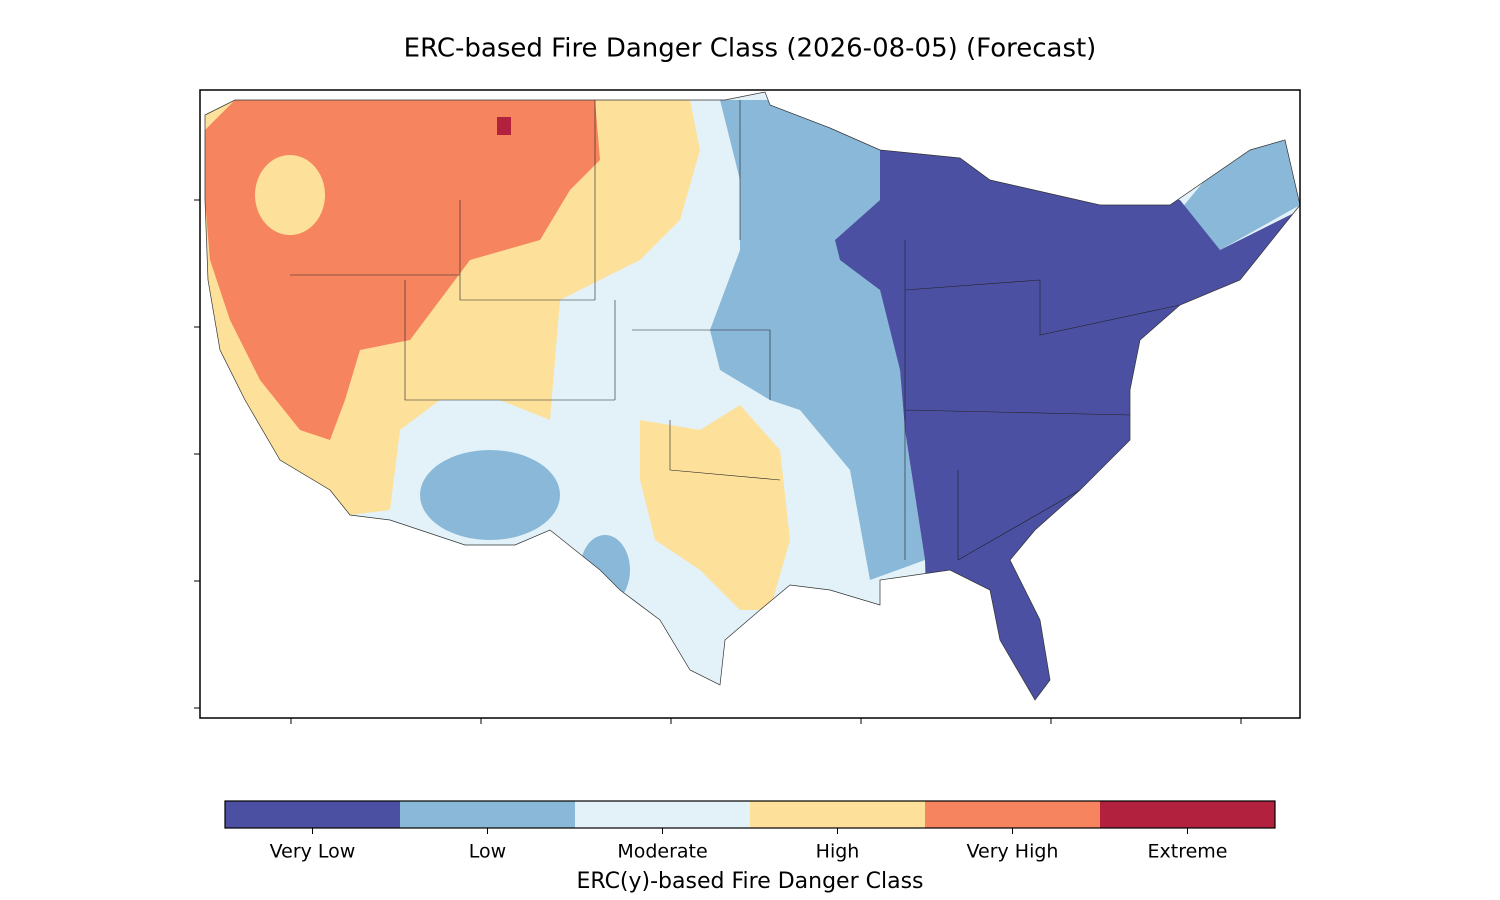  Describe the element at coordinates (838, 852) in the screenshot. I see `colorbar-tick-label: High` at that location.